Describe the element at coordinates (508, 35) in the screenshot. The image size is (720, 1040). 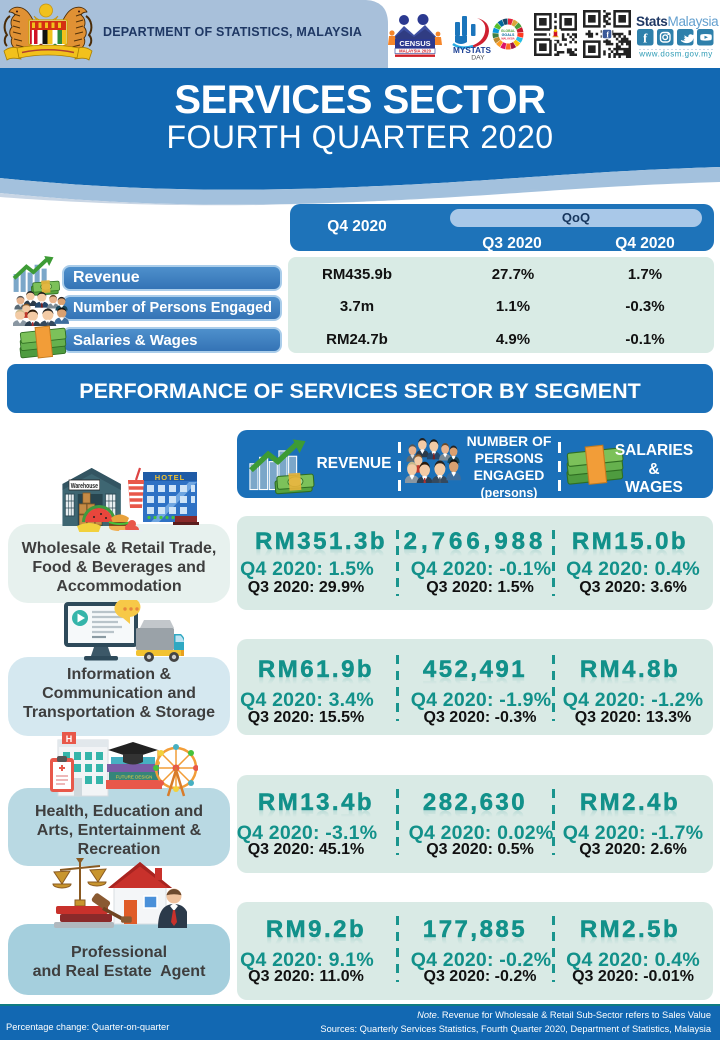
I see `svg-text: GOALS` at that location.